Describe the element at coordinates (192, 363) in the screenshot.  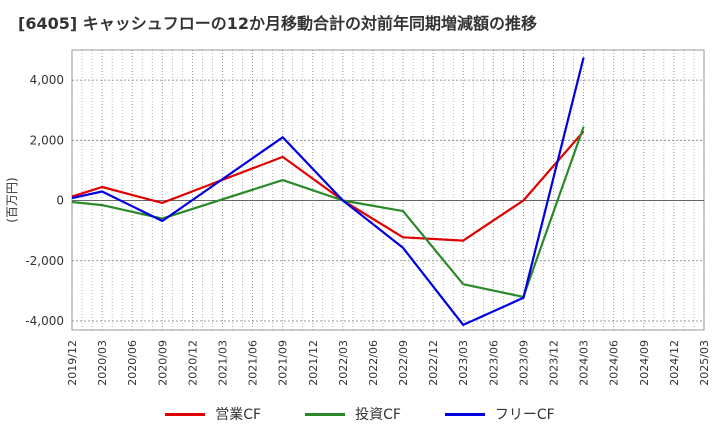
I see `x-tick-label: 2020/12` at that location.